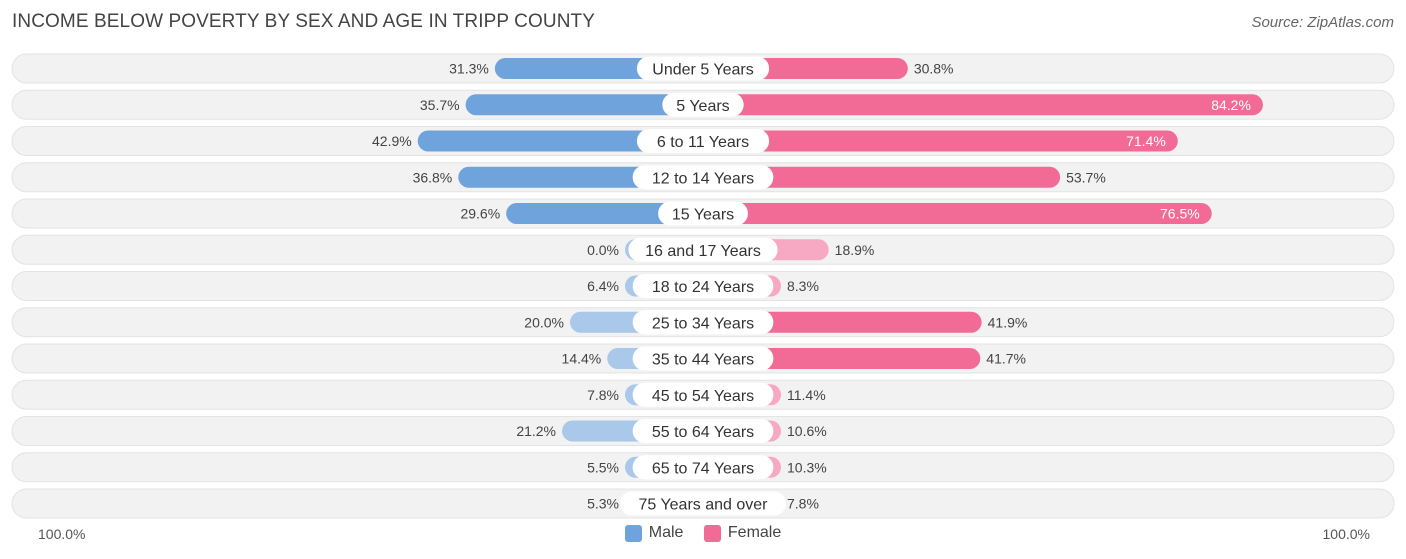 The image size is (1406, 559). What do you see at coordinates (855, 250) in the screenshot?
I see `female-value-label: 18.9%` at bounding box center [855, 250].